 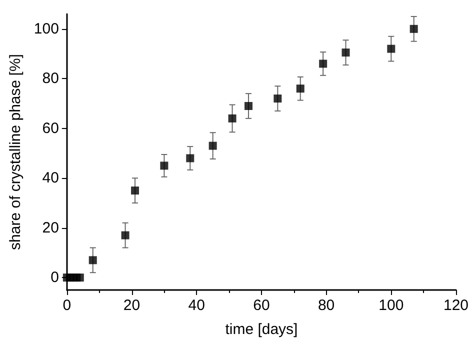 What do you see at coordinates (50, 79) in the screenshot?
I see `y-tick-label: 80` at bounding box center [50, 79].